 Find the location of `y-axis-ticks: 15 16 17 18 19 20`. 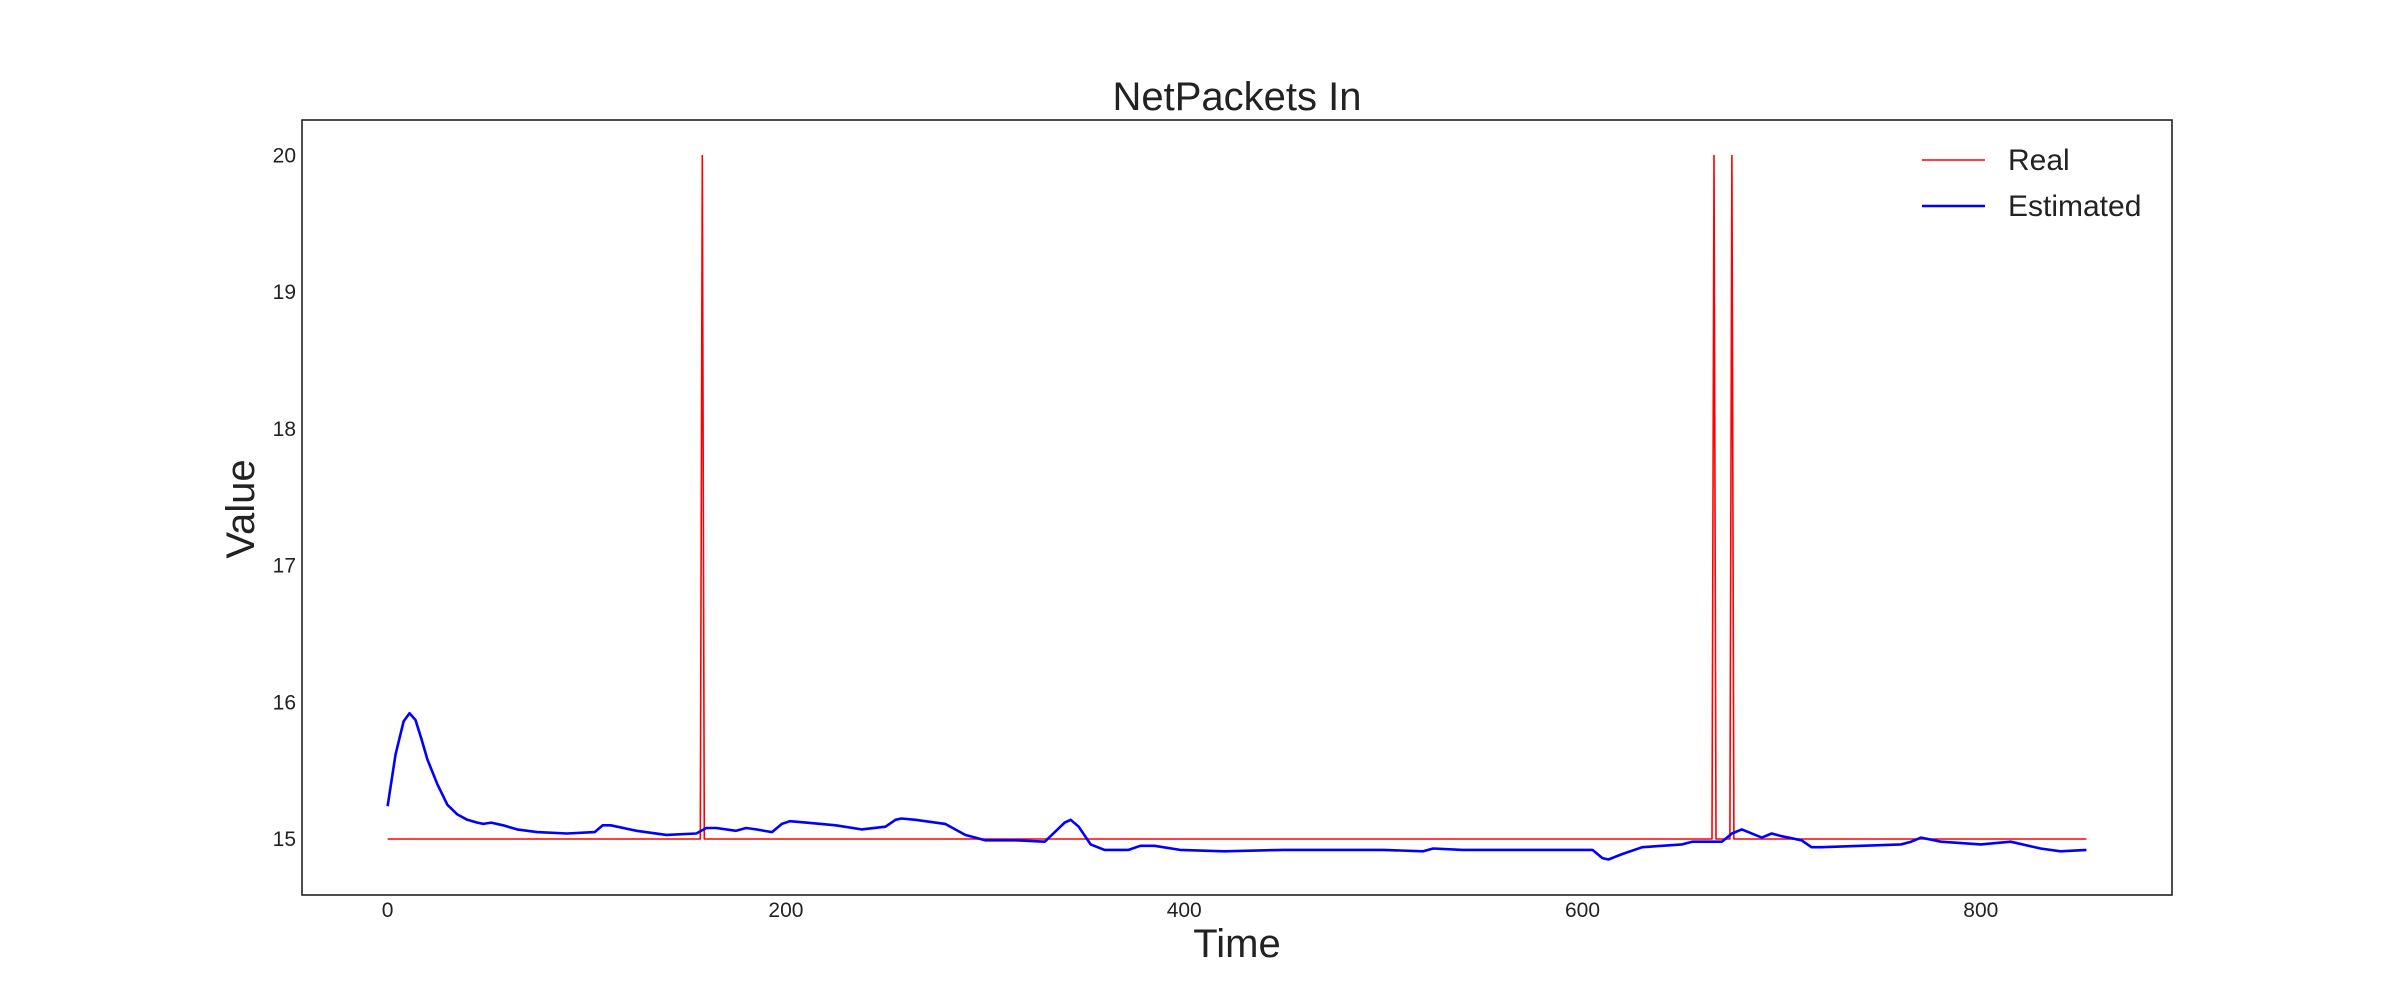

y-axis-ticks: 15 16 17 18 19 20 is located at coordinates (284, 498).